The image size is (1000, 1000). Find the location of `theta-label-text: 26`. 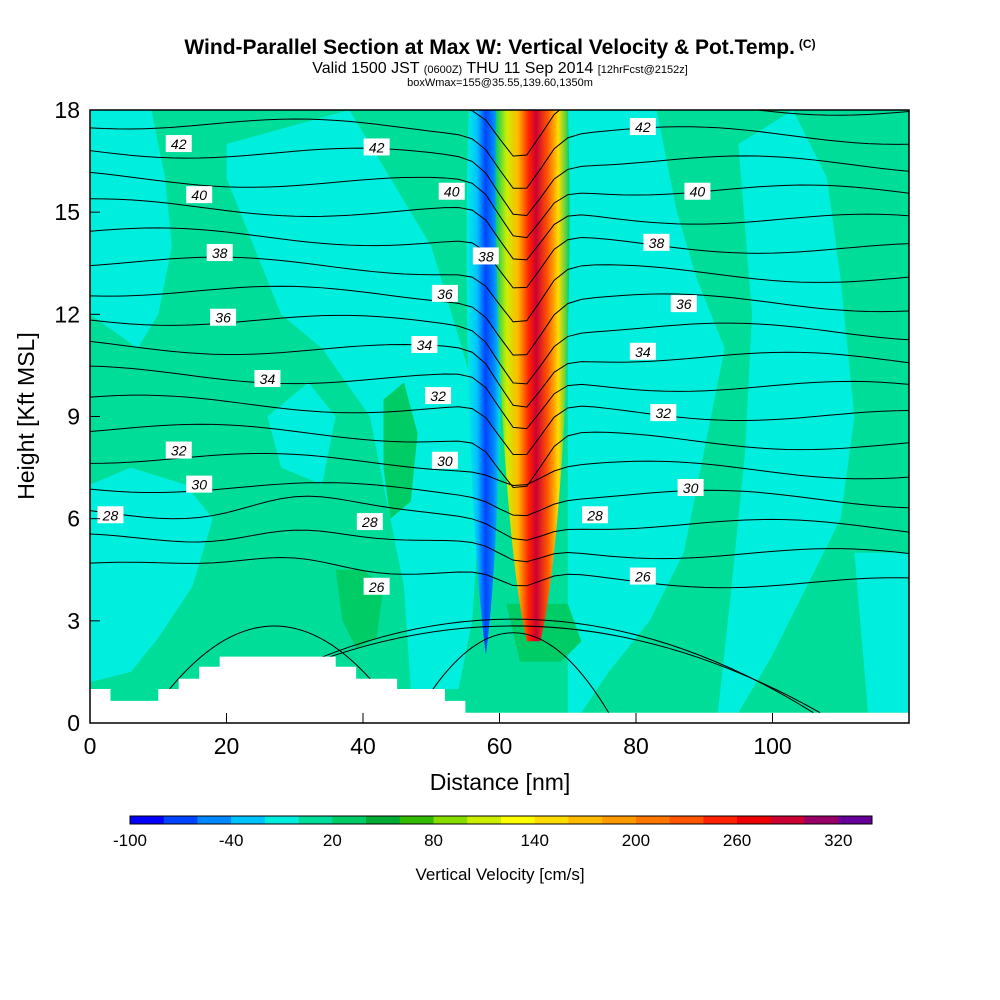

theta-label-text: 26 is located at coordinates (642, 577).